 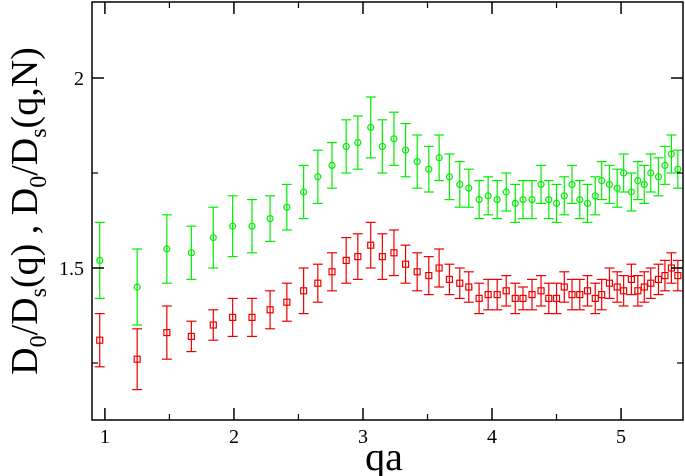 I want to click on y-axis-title: D0/Ds(q) , D0/Ds(q,N), so click(x=28, y=211).